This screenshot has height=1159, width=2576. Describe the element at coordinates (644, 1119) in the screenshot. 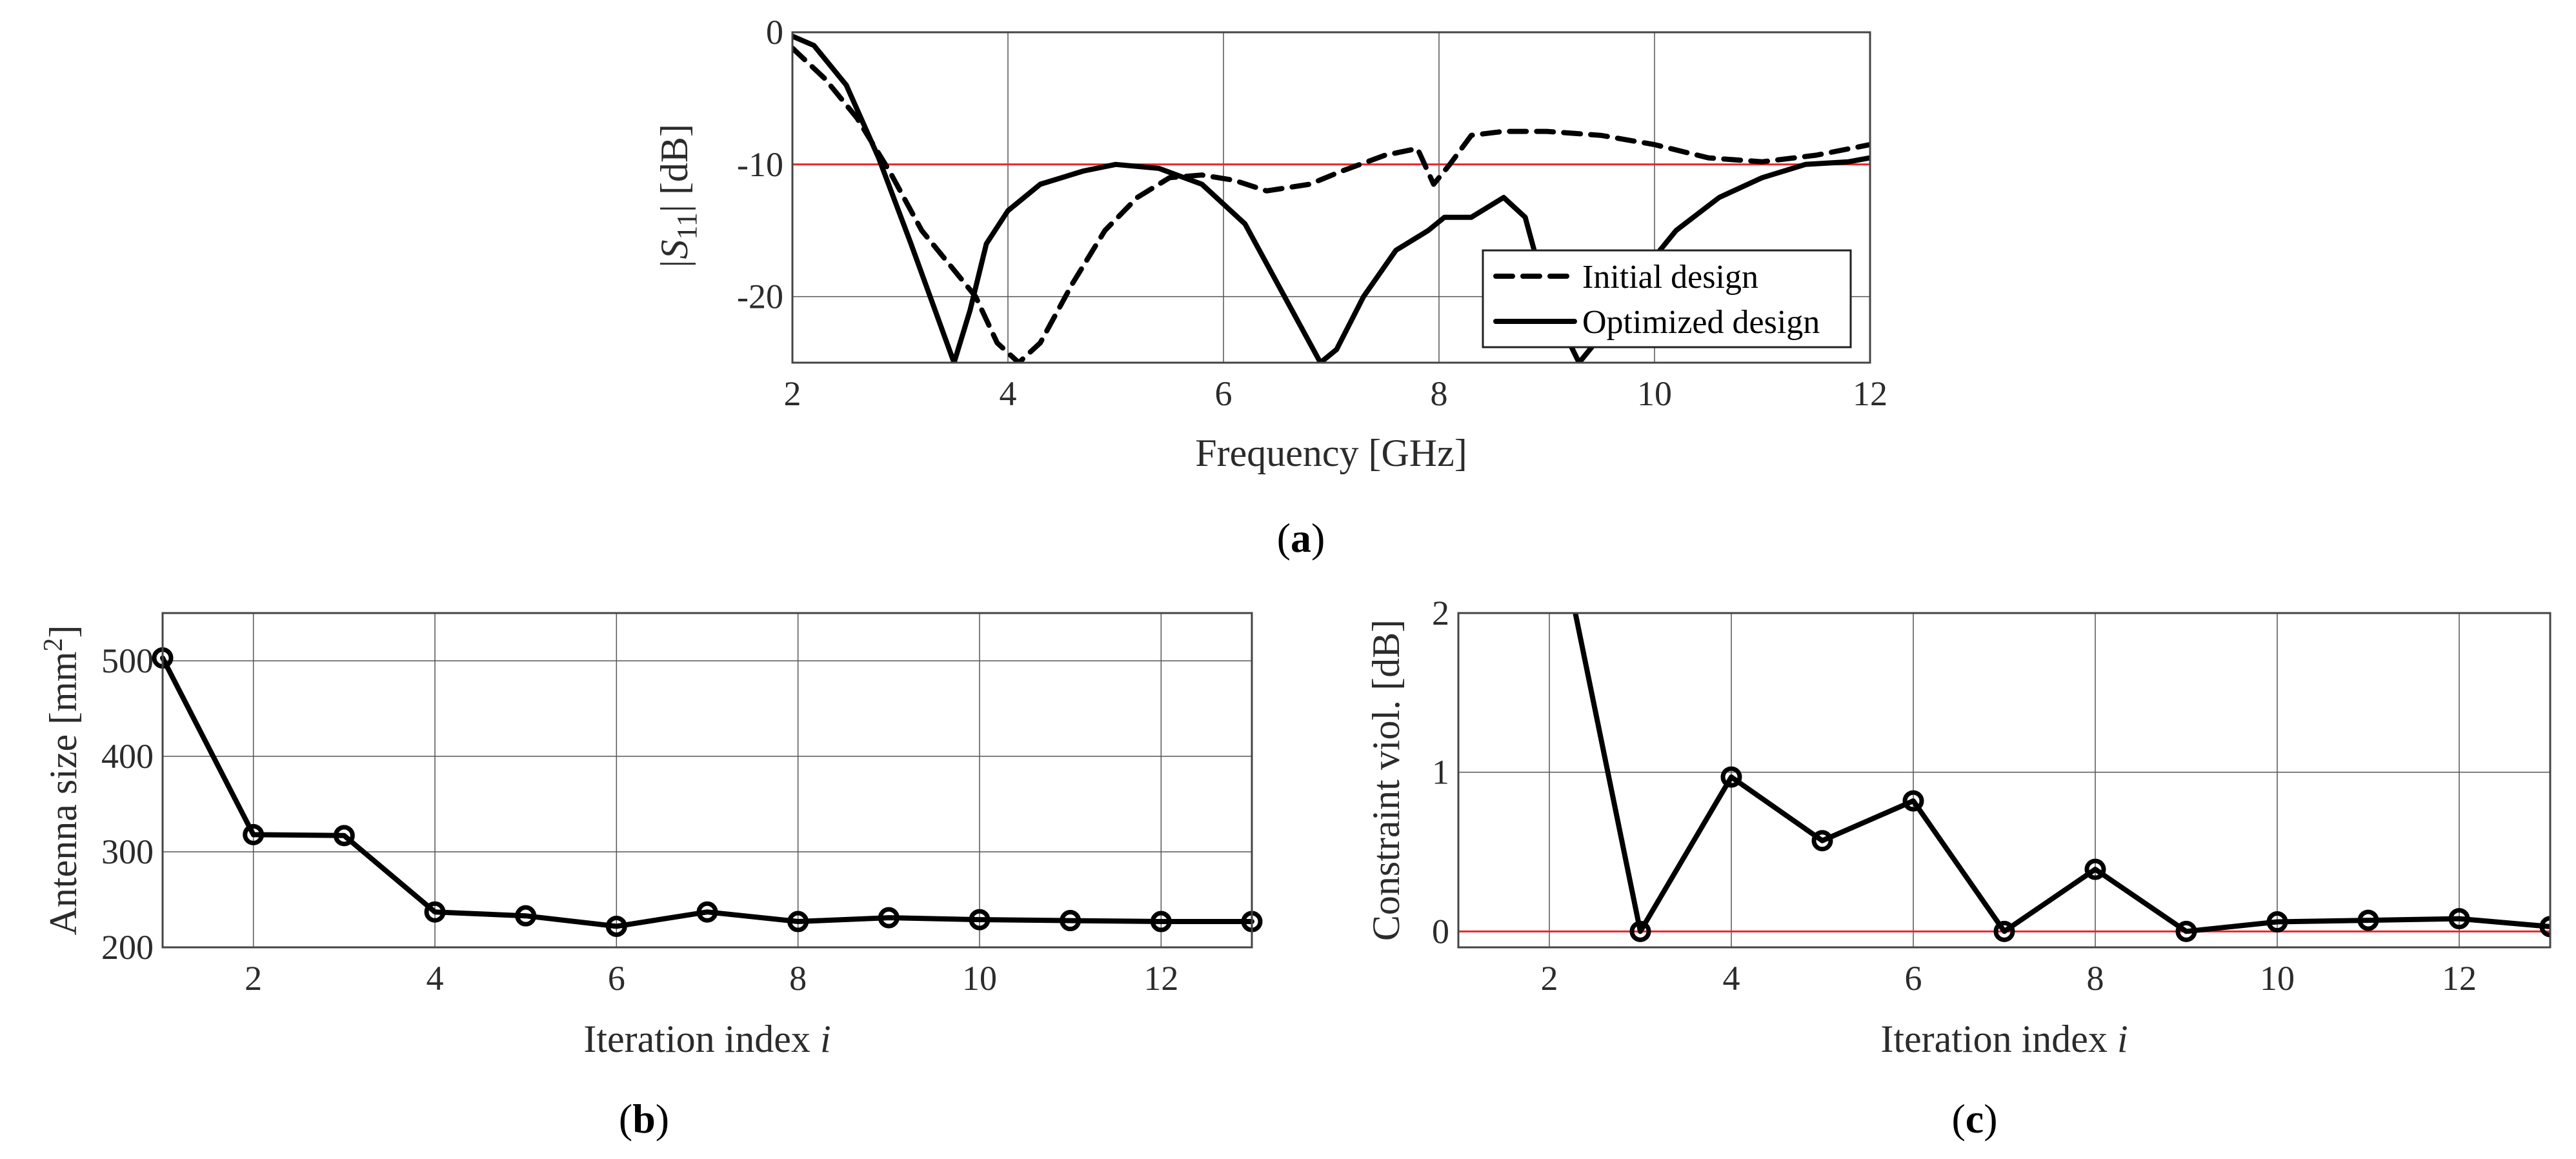

I see `panel-b-caption: (b)` at that location.